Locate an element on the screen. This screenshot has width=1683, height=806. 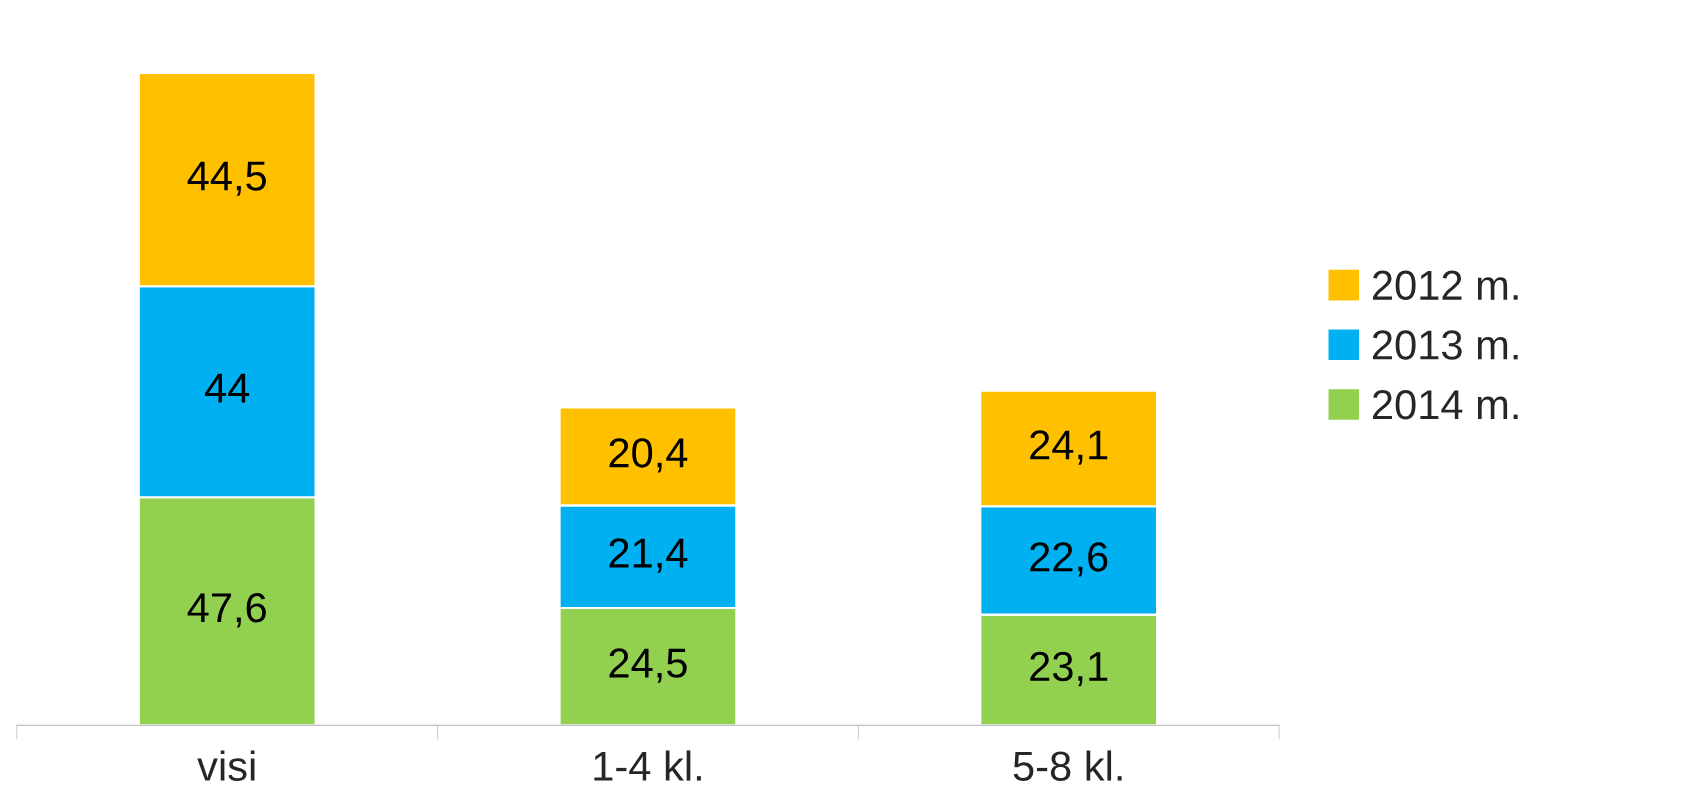
data-label: 47,6 is located at coordinates (226, 610).